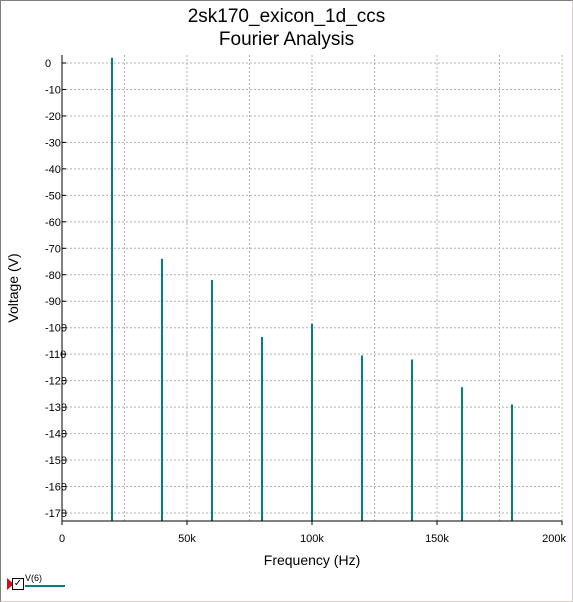 The height and width of the screenshot is (602, 573). Describe the element at coordinates (312, 560) in the screenshot. I see `x-axis-label: Frequency (Hz)` at that location.